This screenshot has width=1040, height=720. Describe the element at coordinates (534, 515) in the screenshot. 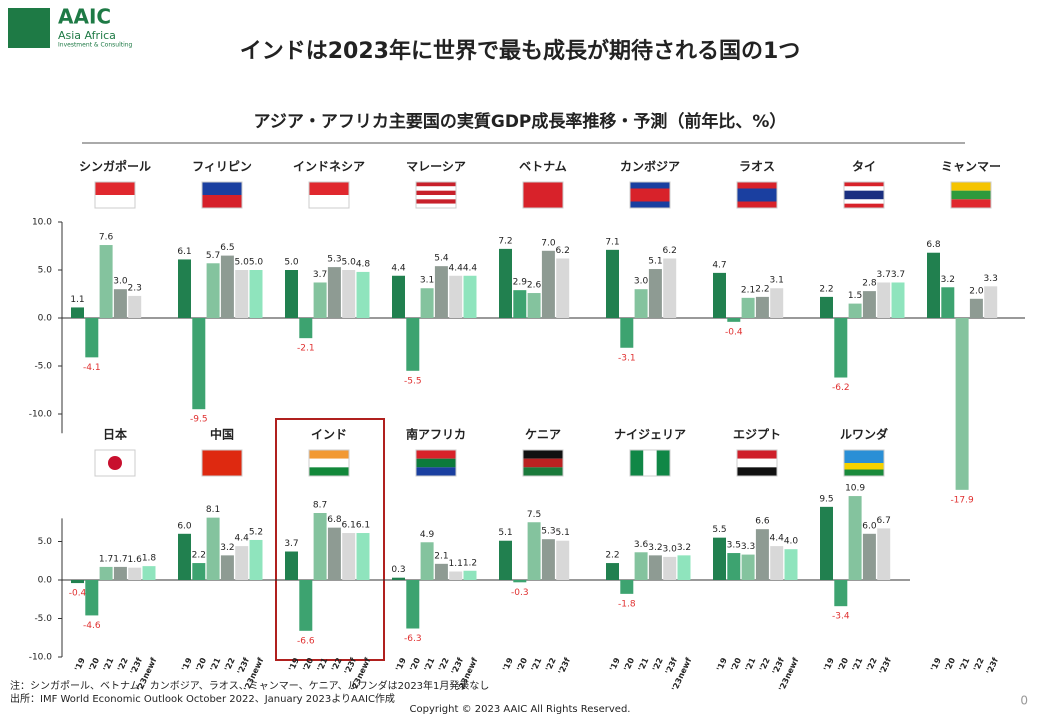

I see `value-label: 7.5` at that location.